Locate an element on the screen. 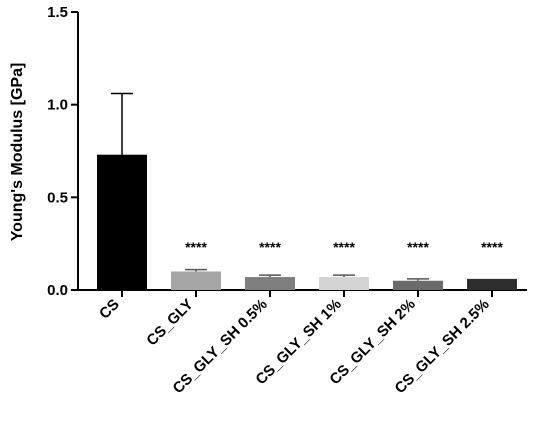  x-tick-label: CS is located at coordinates (109, 309).